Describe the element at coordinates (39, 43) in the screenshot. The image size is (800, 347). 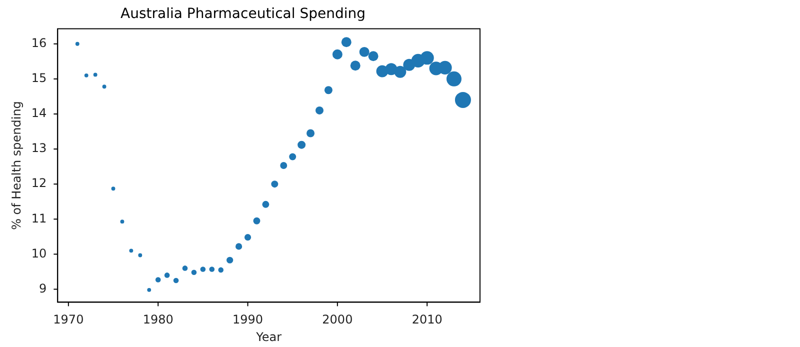
I see `y-tick-label: 16` at that location.